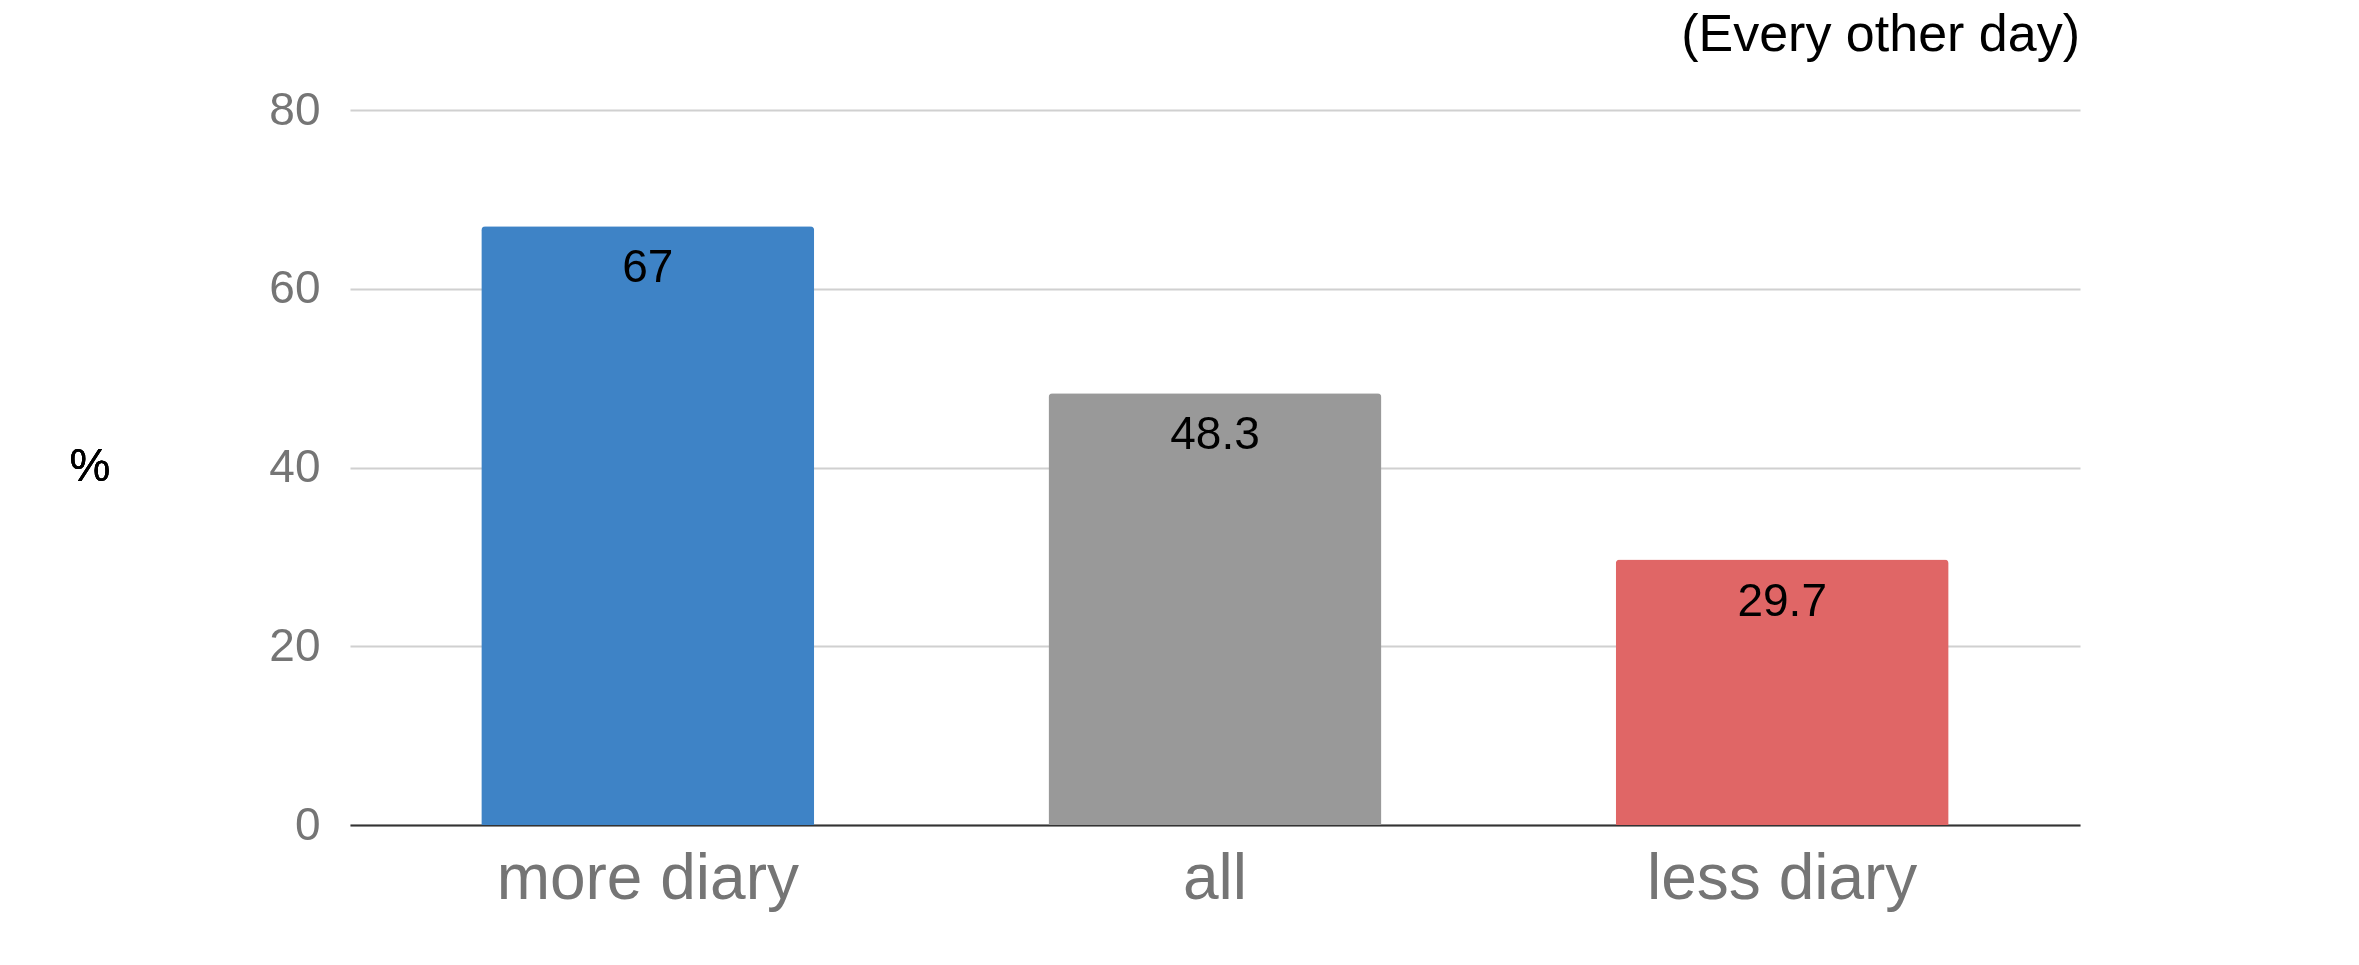 This screenshot has width=2359, height=965. I want to click on x-tick-label: all, so click(1215, 876).